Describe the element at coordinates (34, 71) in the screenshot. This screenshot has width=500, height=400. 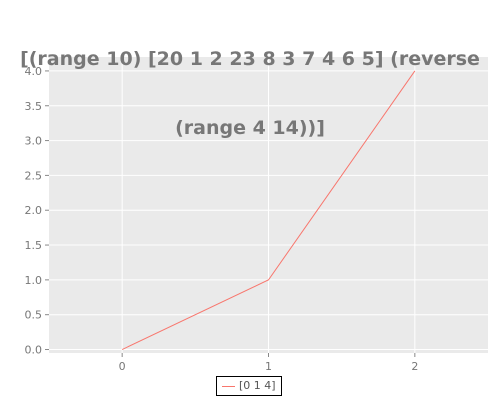
I see `y-tick-label: 4.0` at that location.